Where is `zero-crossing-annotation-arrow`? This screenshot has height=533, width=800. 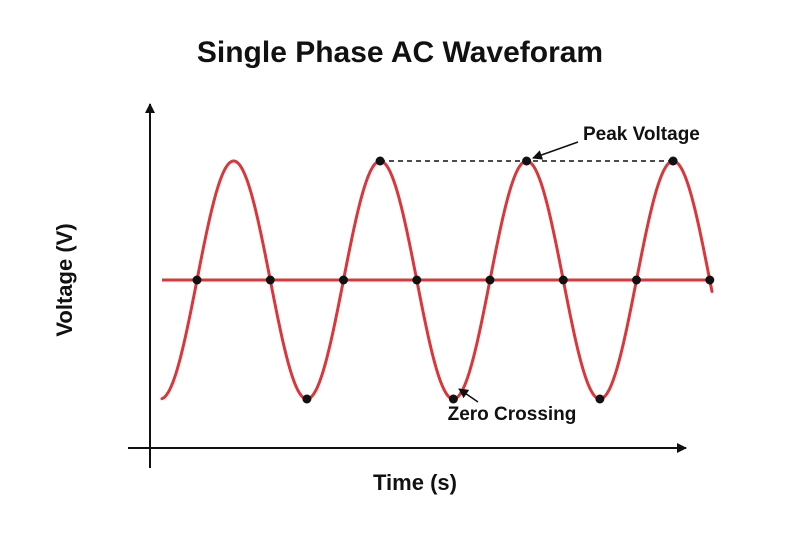 zero-crossing-annotation-arrow is located at coordinates (468, 395).